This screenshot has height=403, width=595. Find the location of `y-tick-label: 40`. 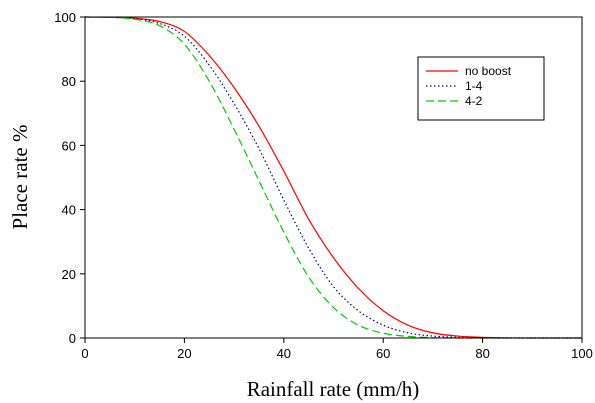

y-tick-label: 40 is located at coordinates (69, 210).